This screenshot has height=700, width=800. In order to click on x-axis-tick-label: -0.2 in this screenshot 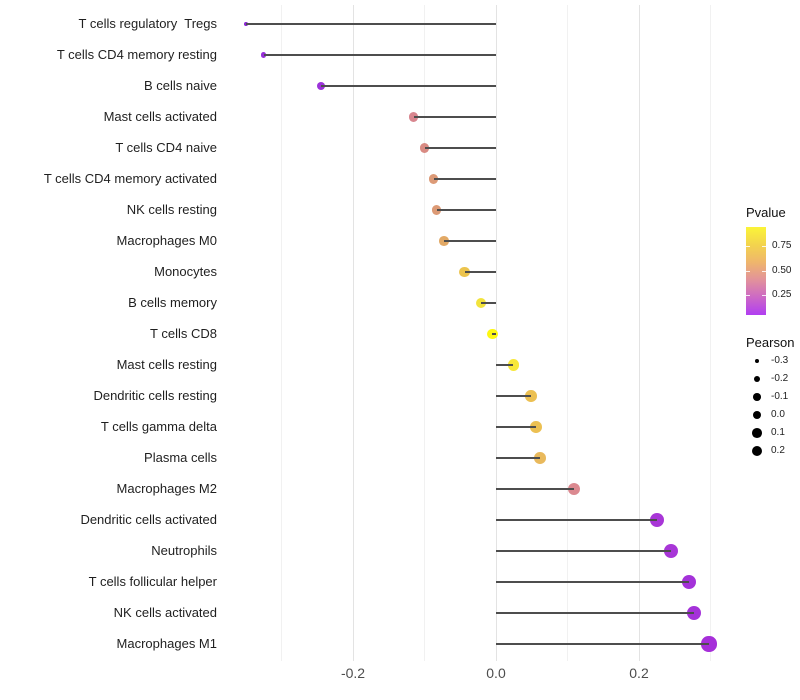, I will do `click(353, 673)`.